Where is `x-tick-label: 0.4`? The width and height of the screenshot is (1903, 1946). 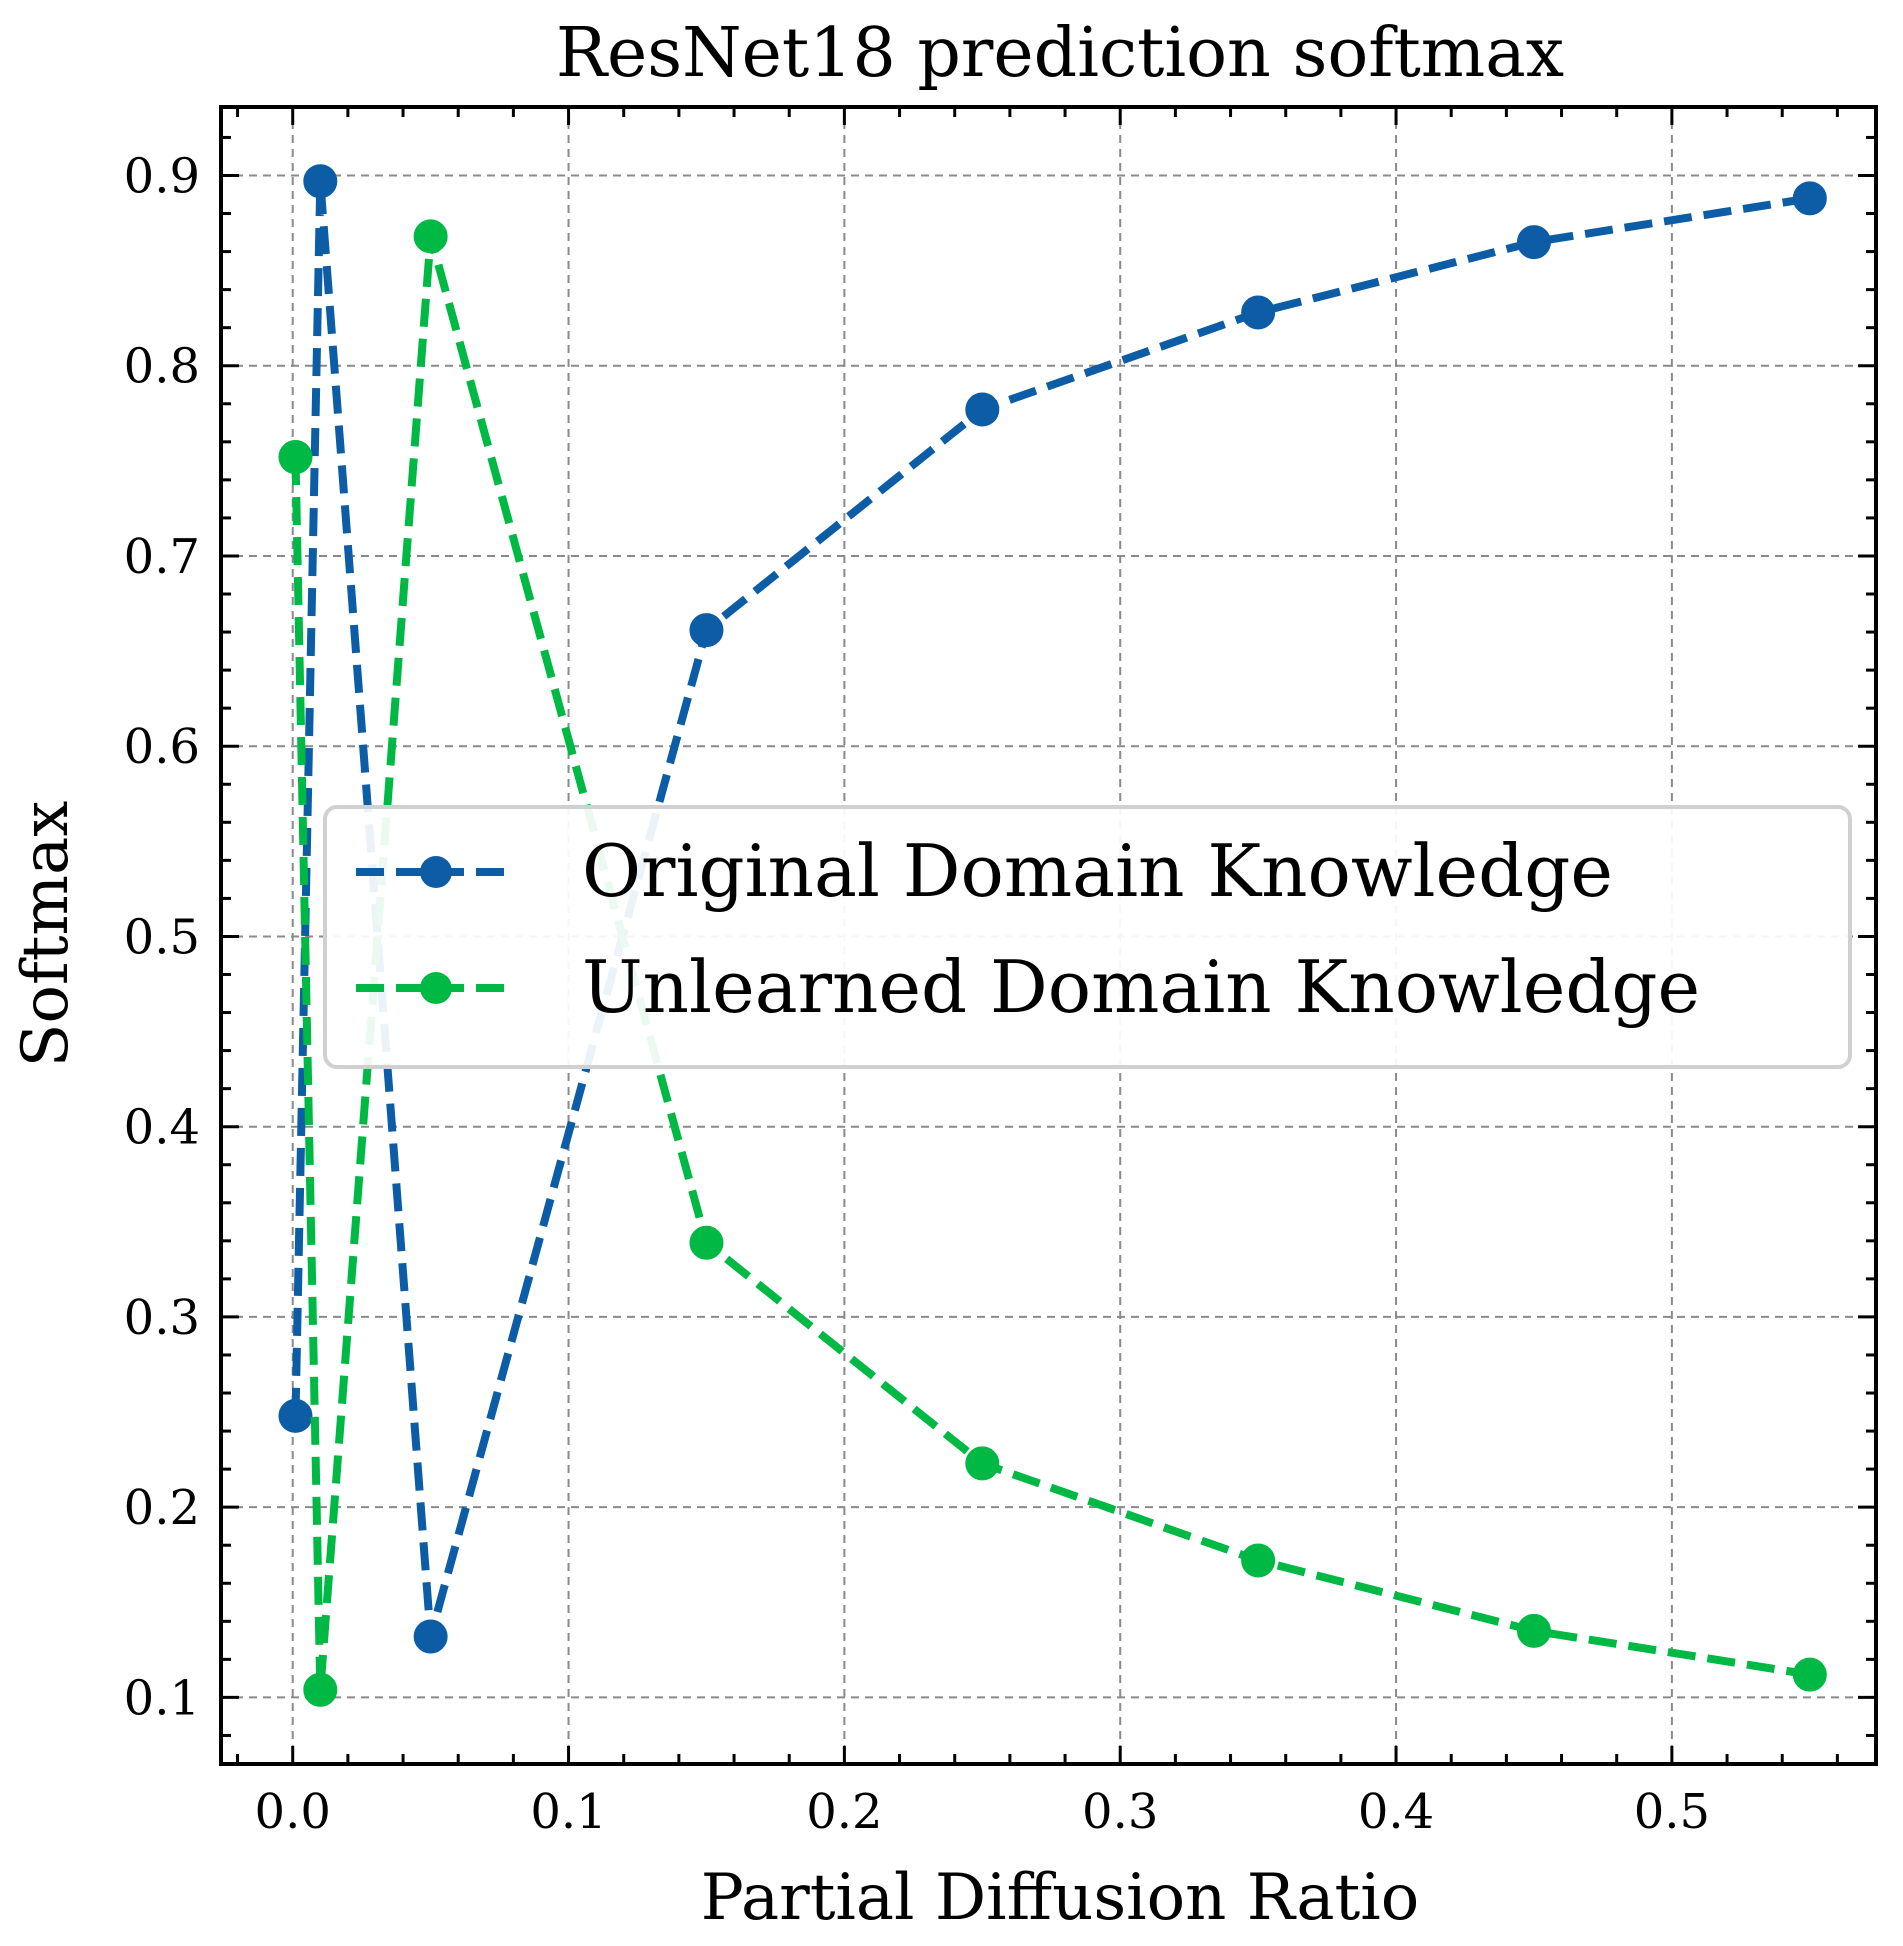
x-tick-label: 0.4 is located at coordinates (1396, 1812).